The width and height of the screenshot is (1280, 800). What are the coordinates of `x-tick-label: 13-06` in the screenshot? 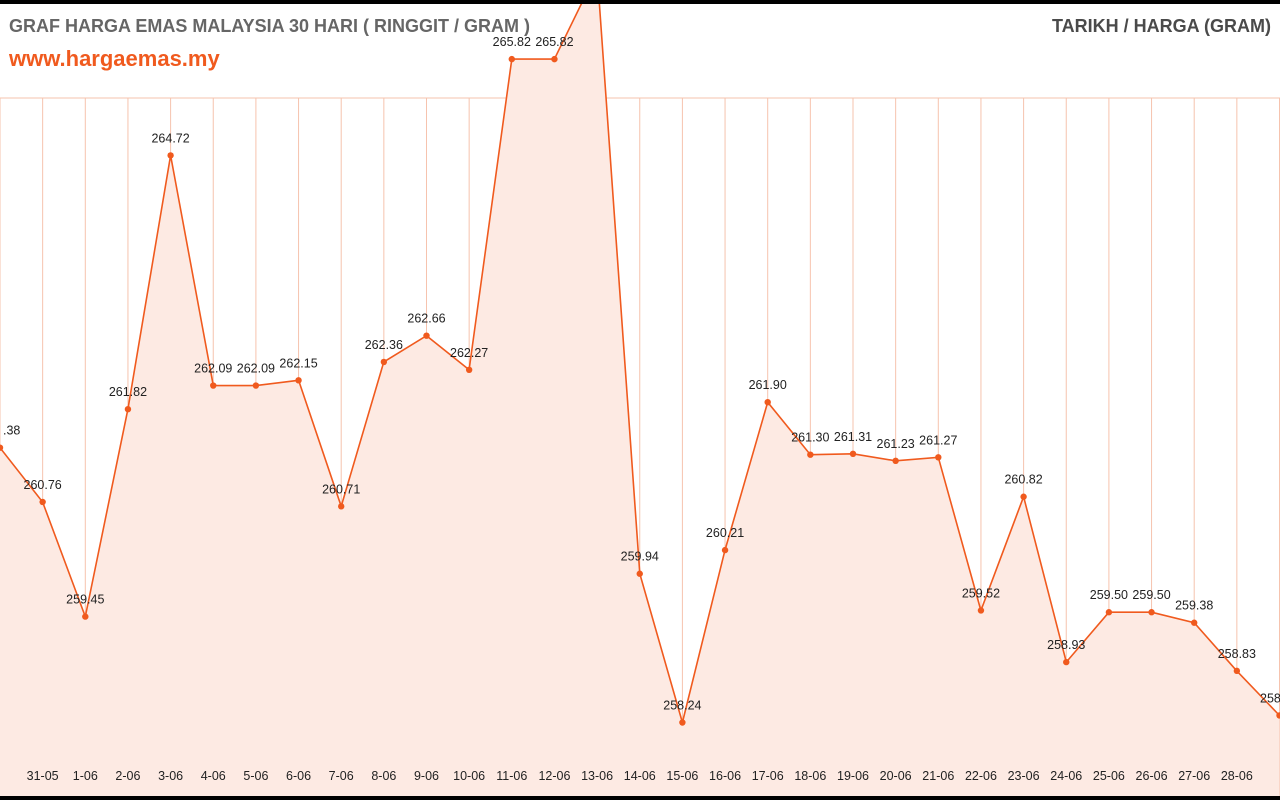 It's located at (597, 776).